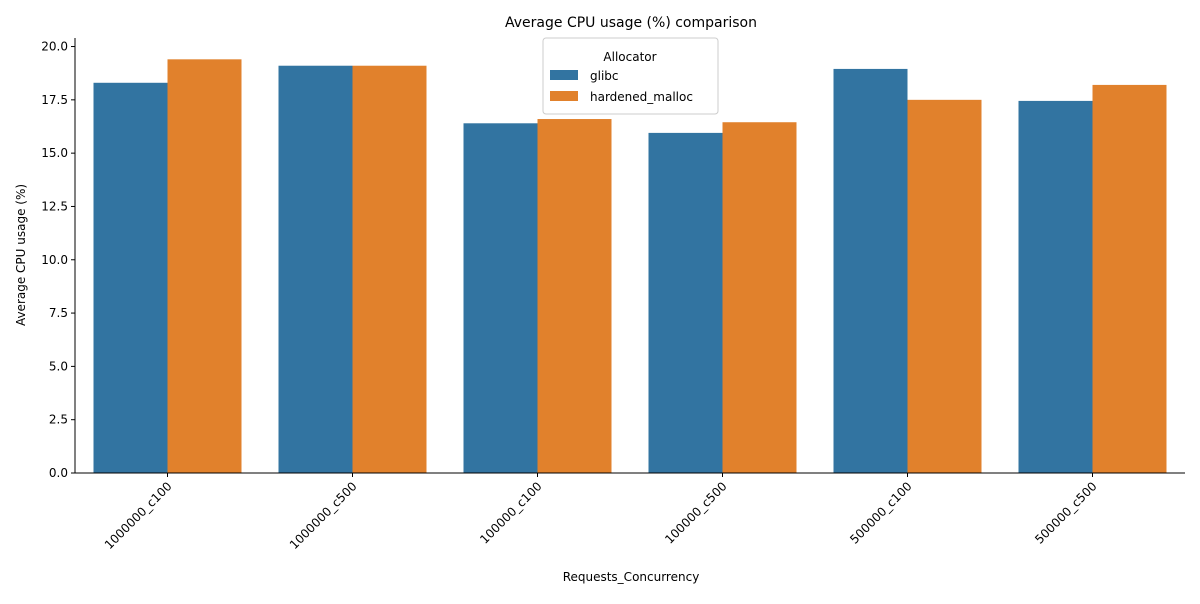 This screenshot has width=1200, height=604. Describe the element at coordinates (631, 577) in the screenshot. I see `x-axis-label: Requests_Concurrency` at that location.